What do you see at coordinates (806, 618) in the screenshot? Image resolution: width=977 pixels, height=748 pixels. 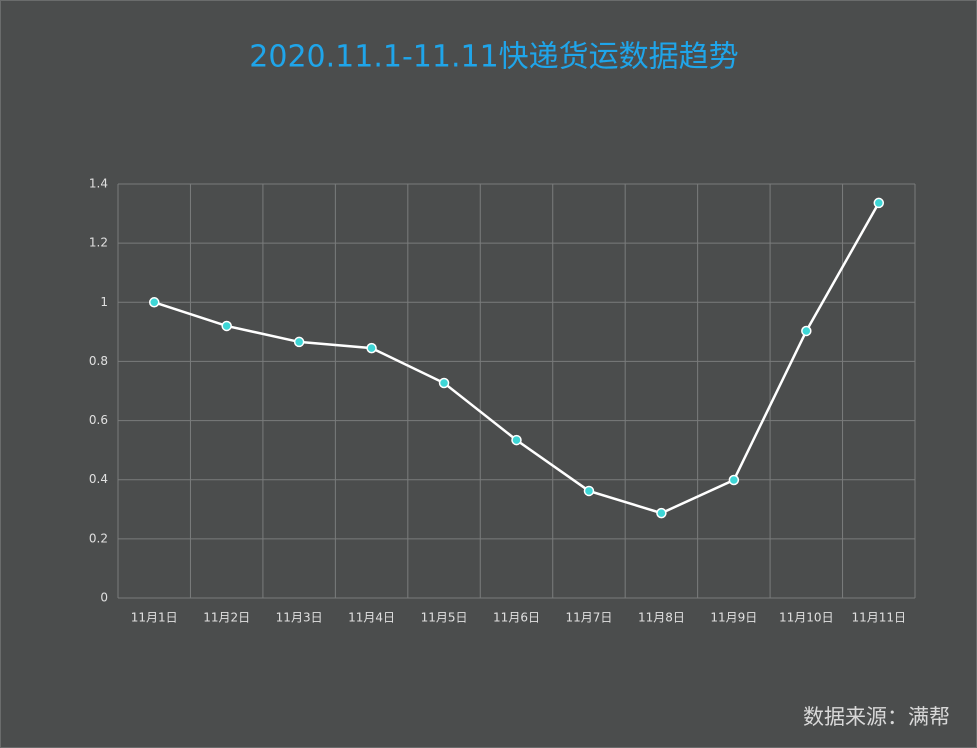 I see `x-tick-label: 11月10日` at bounding box center [806, 618].